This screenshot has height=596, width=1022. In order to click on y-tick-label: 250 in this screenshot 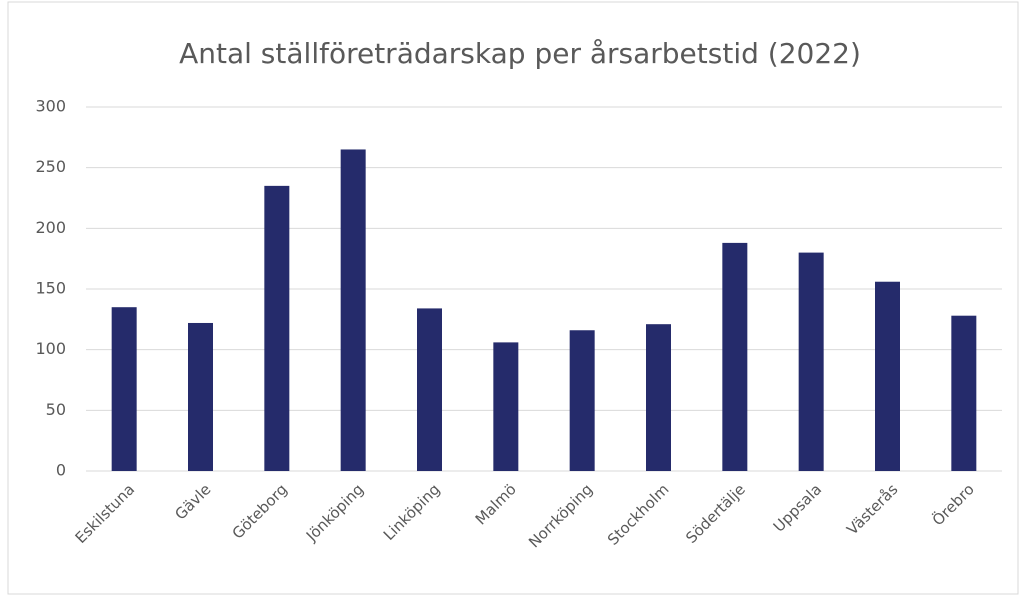, I will do `click(50, 166)`.